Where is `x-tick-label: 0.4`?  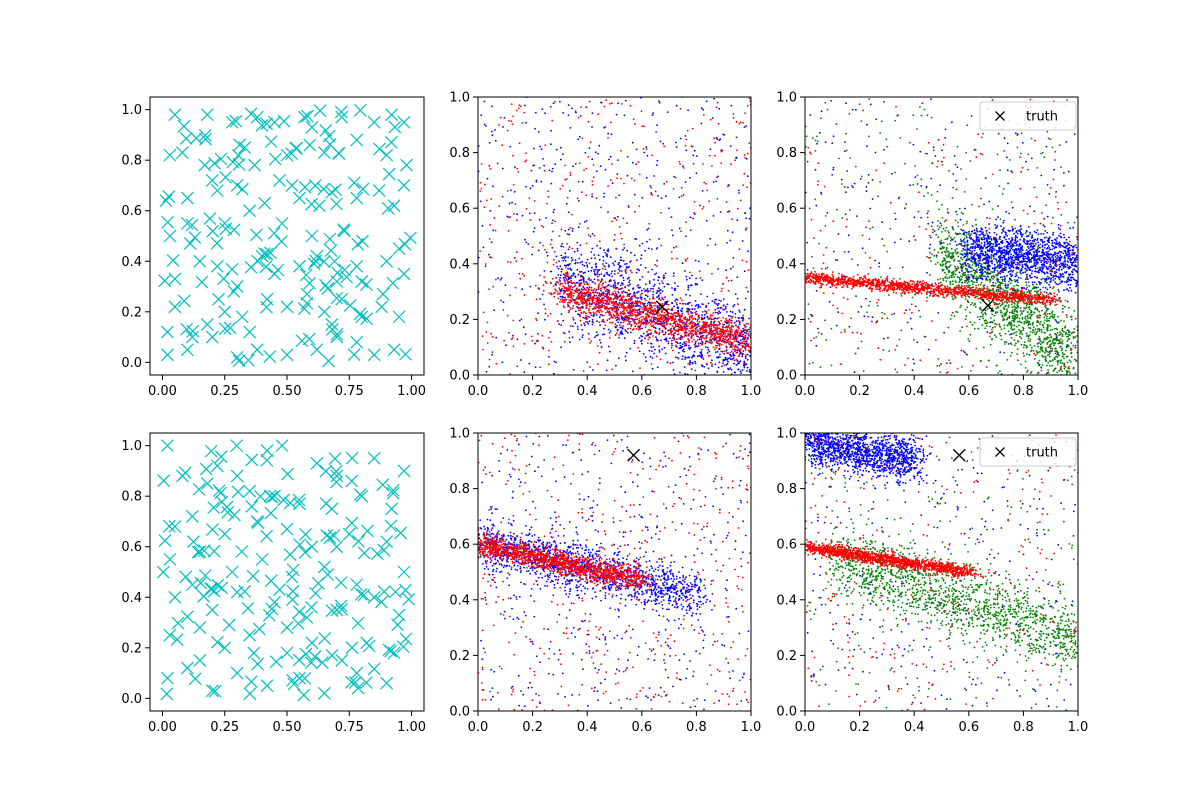 x-tick-label: 0.4 is located at coordinates (587, 391).